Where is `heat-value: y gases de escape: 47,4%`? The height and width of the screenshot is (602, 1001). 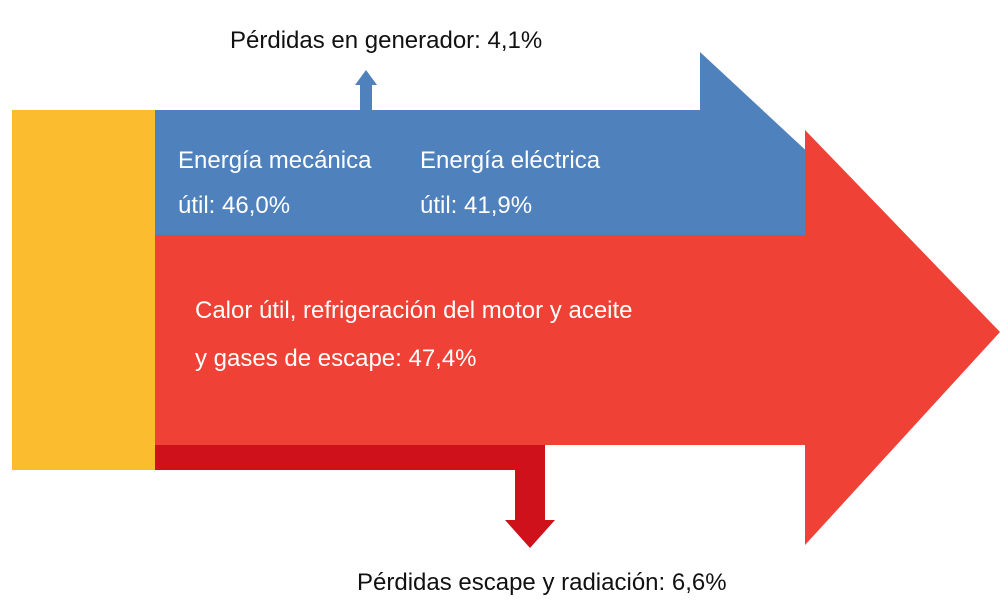 heat-value: y gases de escape: 47,4% is located at coordinates (336, 358).